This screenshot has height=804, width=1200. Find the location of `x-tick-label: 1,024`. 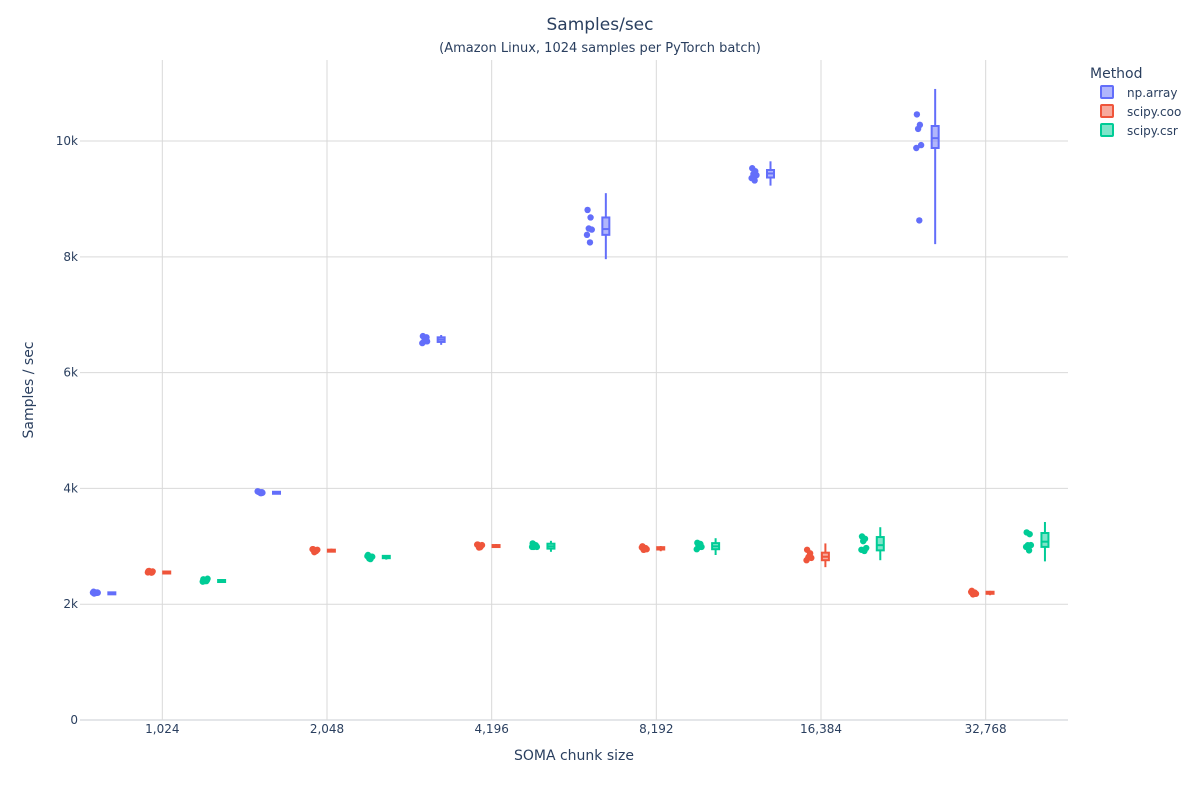

x-tick-label: 1,024 is located at coordinates (162, 729).